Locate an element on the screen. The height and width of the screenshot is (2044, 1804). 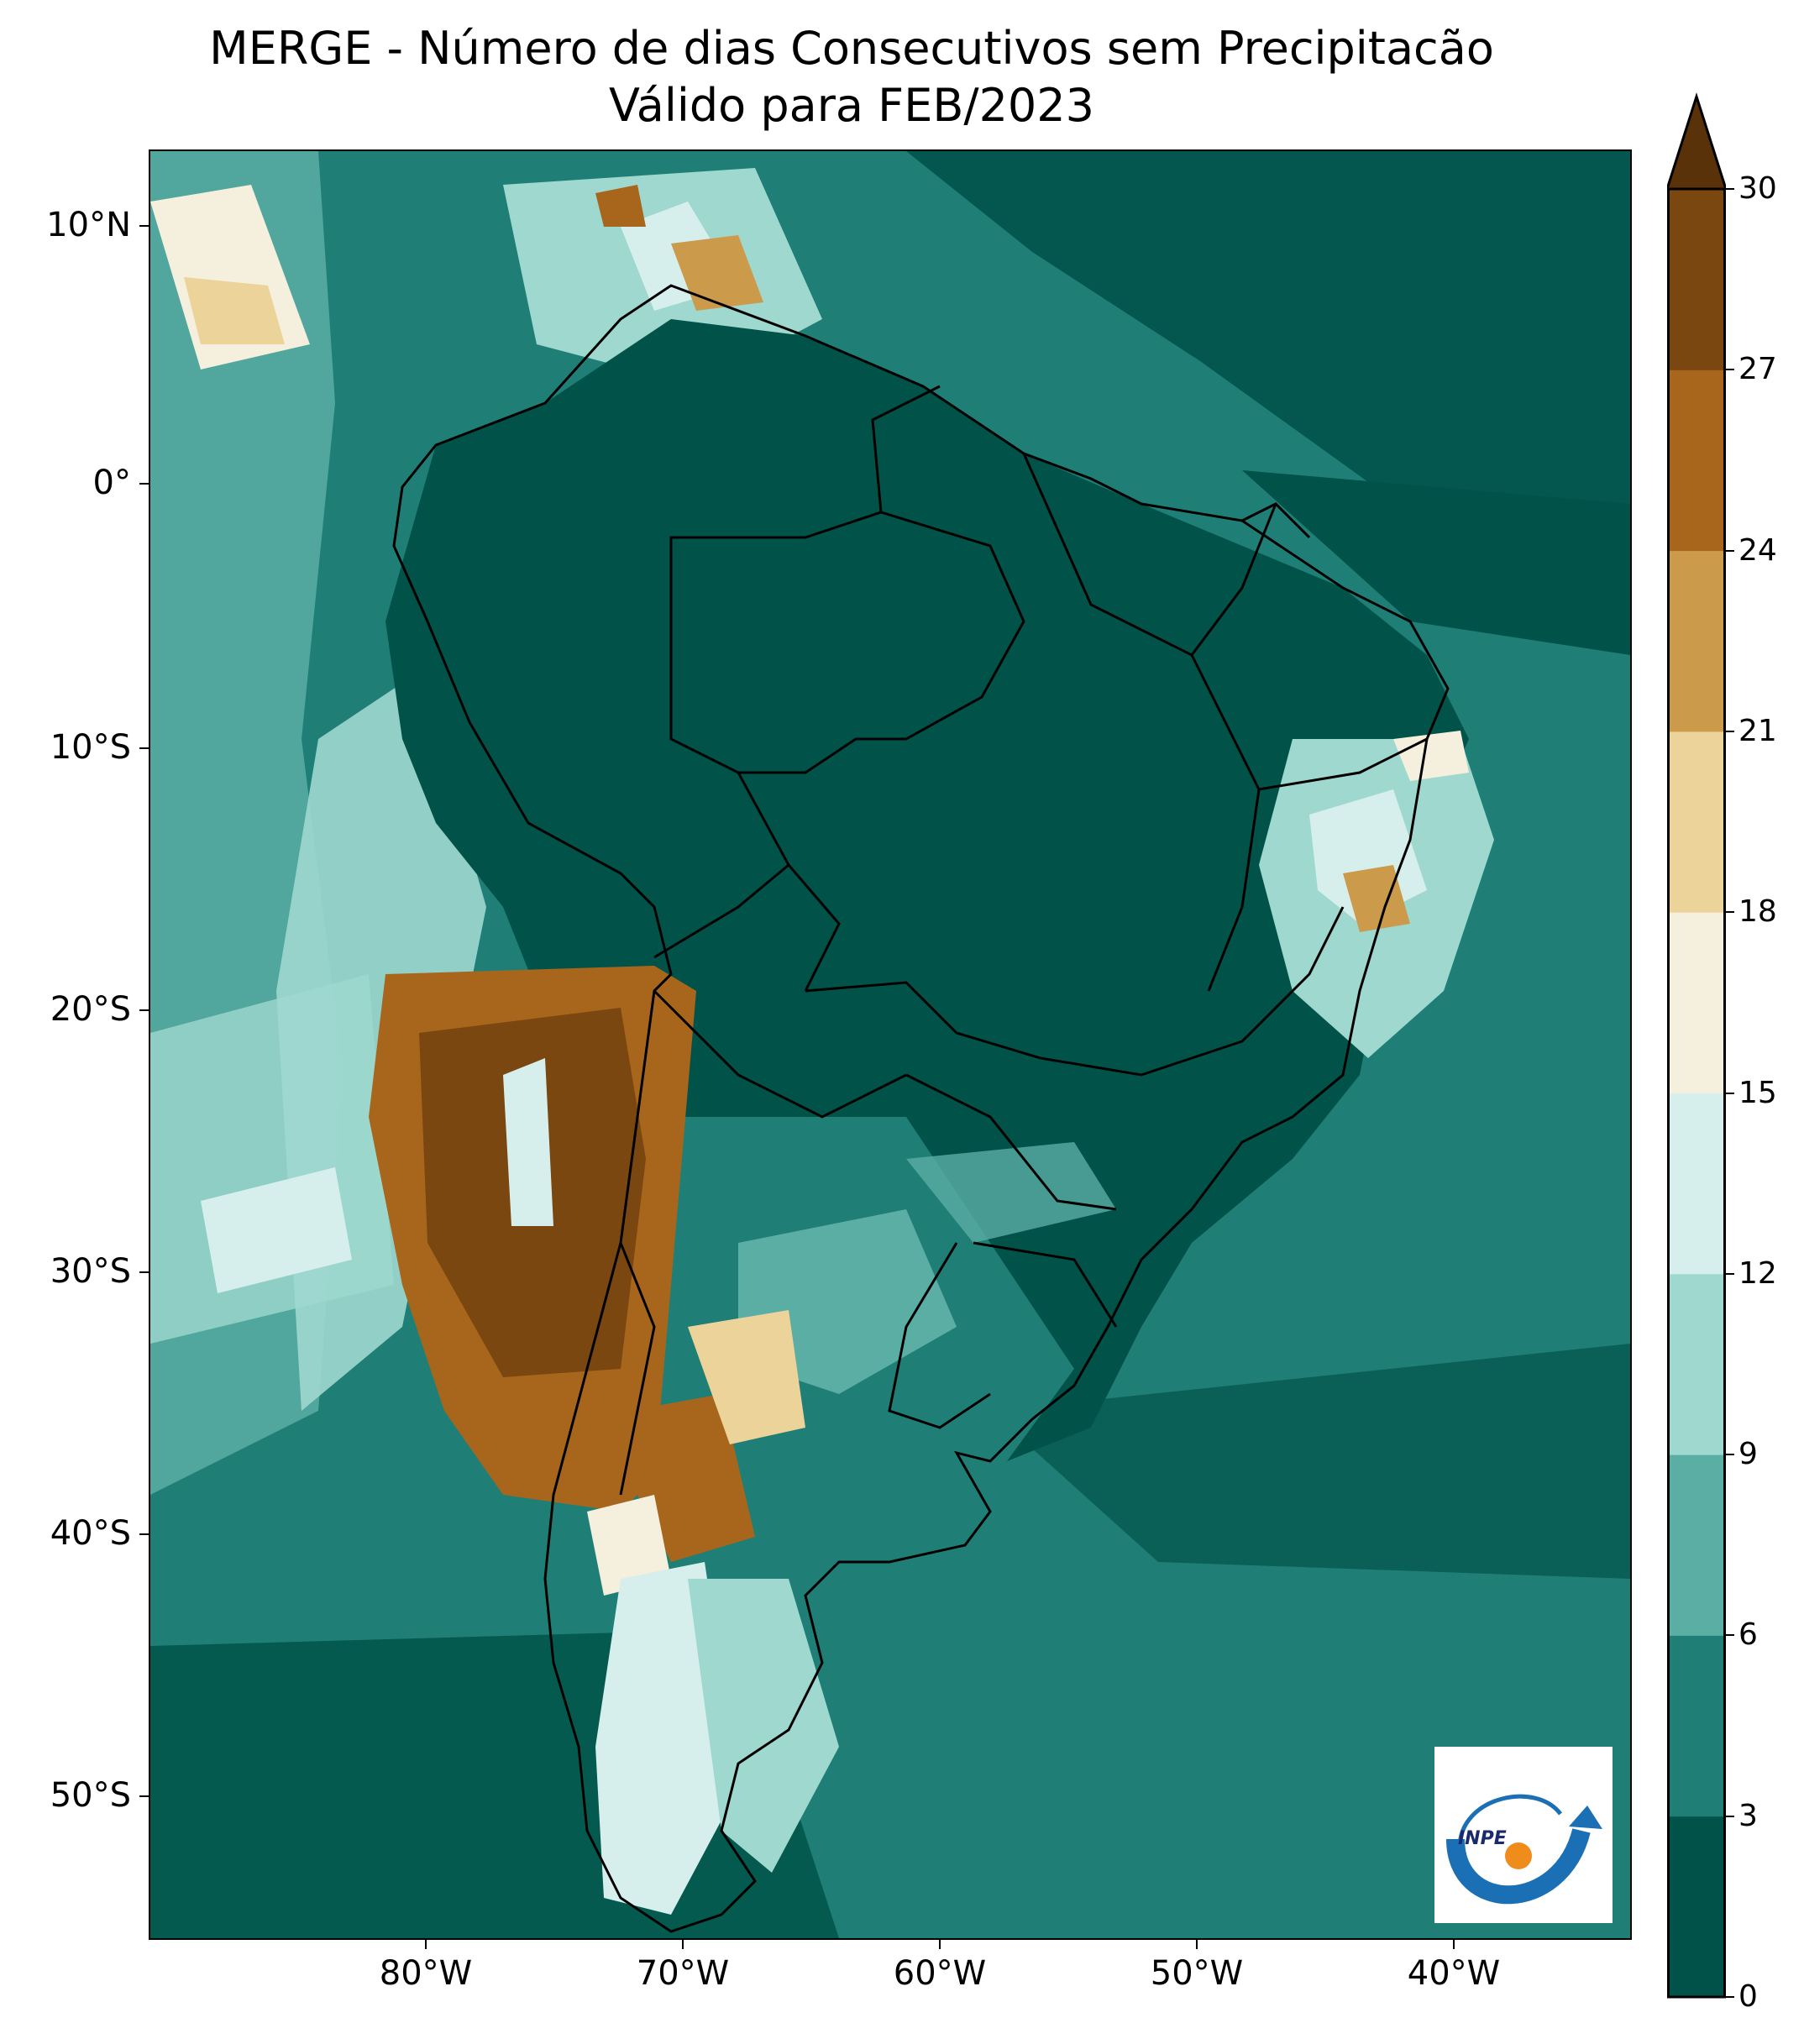
lat-label-10s: 10°S is located at coordinates (90, 747).